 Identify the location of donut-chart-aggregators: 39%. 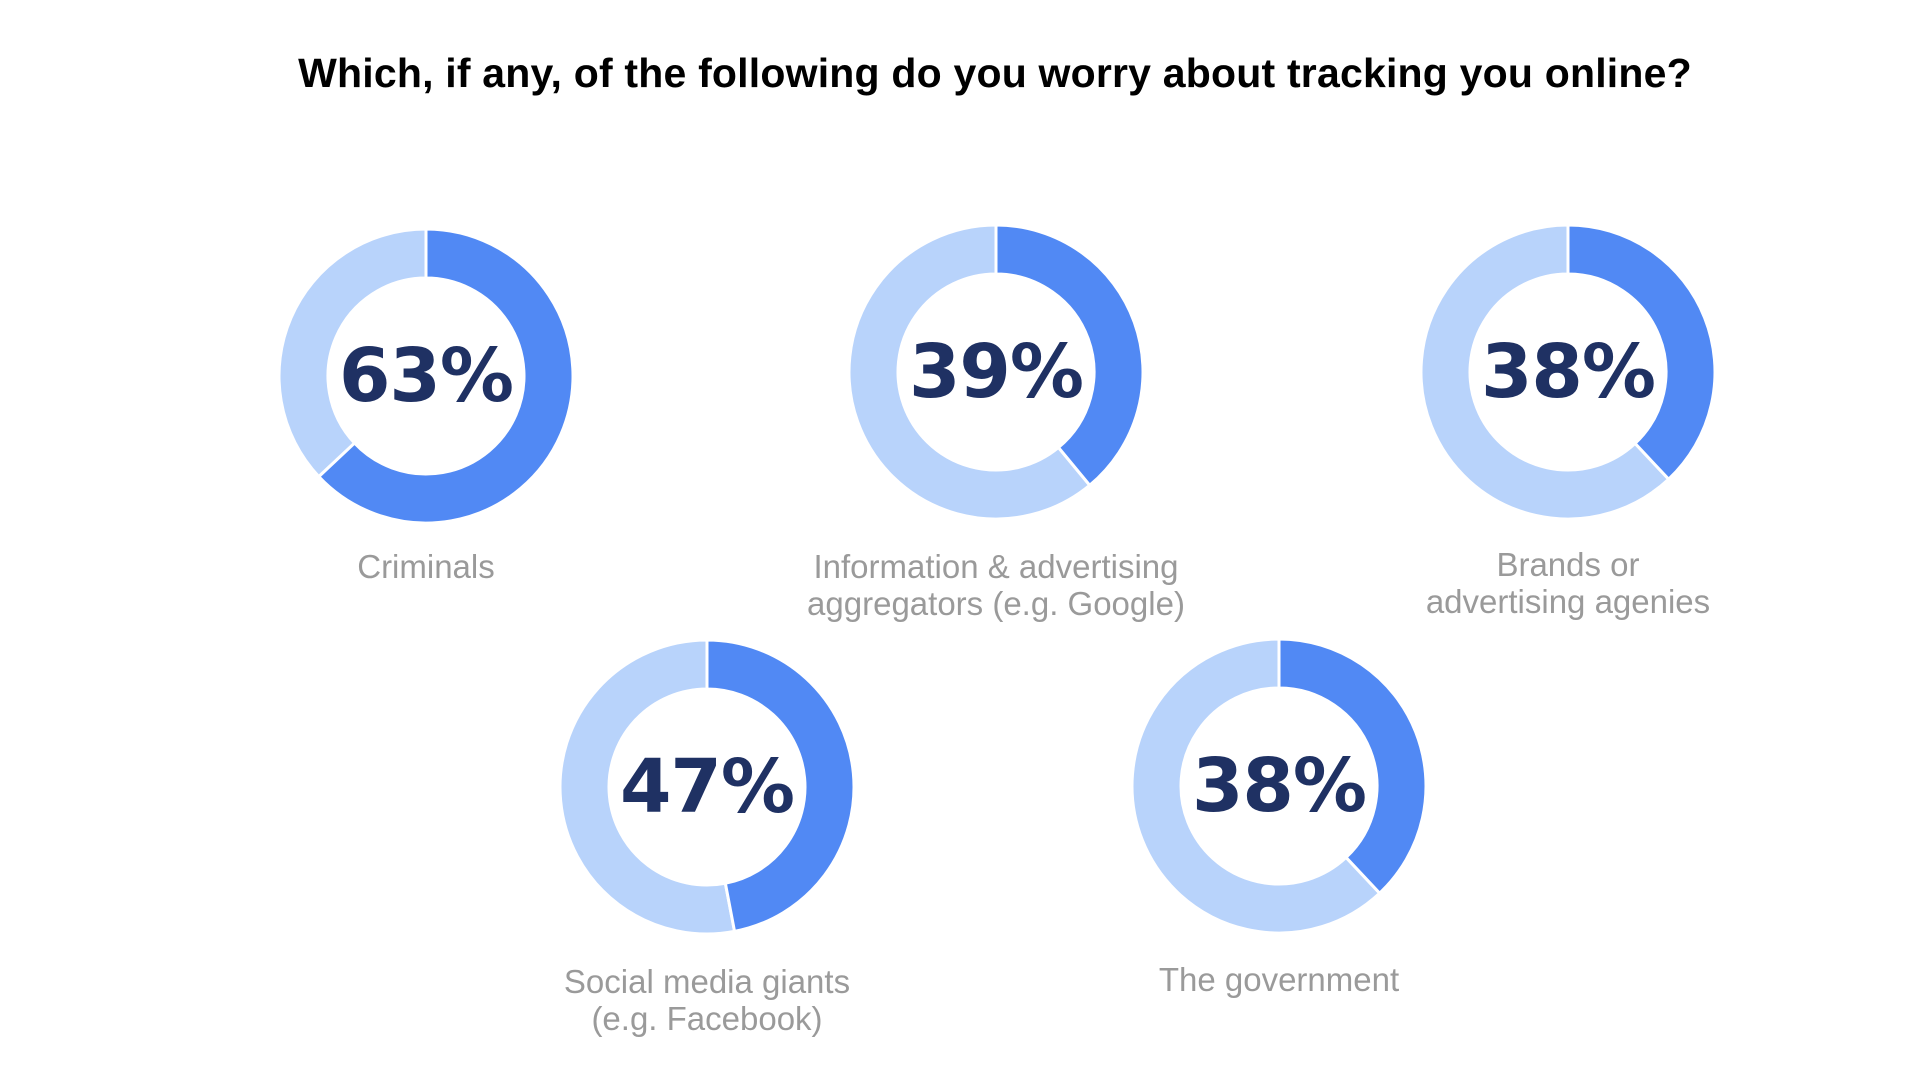
(996, 372).